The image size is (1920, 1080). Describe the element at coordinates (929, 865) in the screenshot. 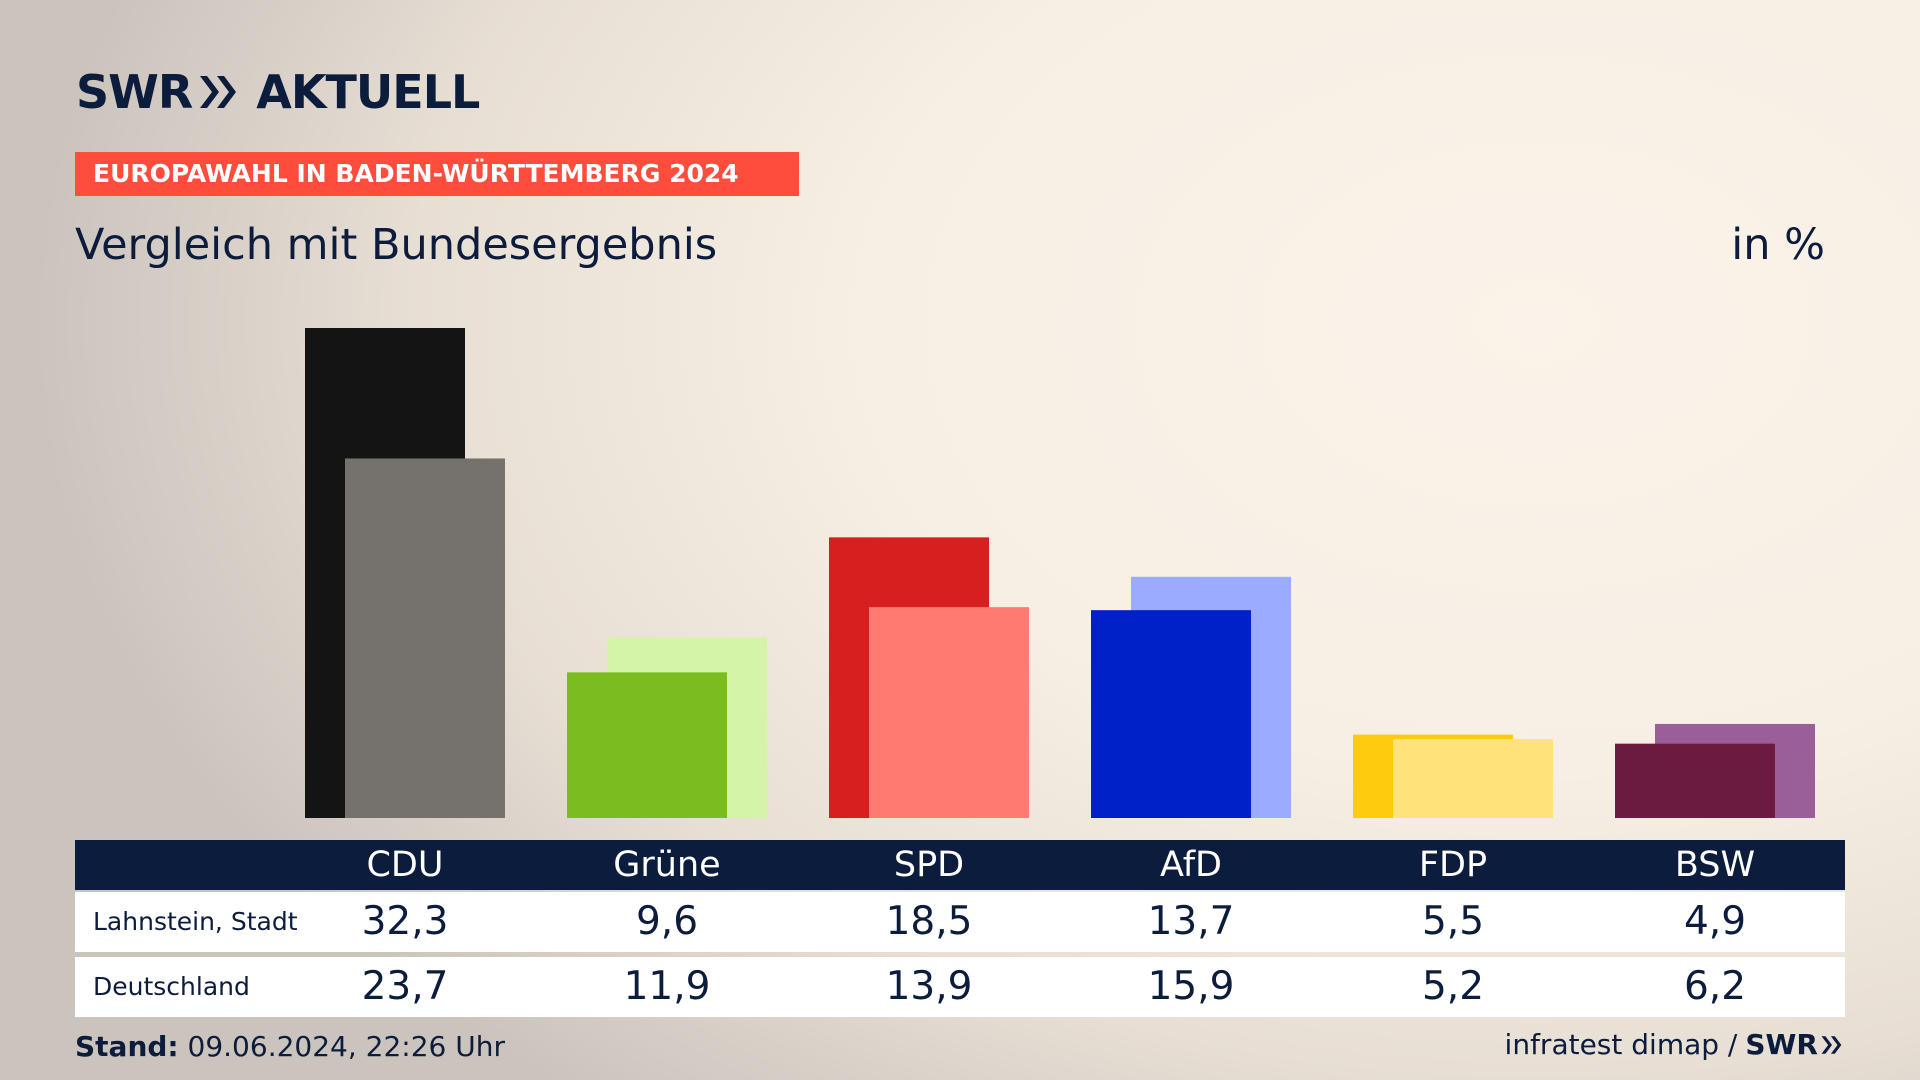

I see `party-label-spd: SPD` at that location.